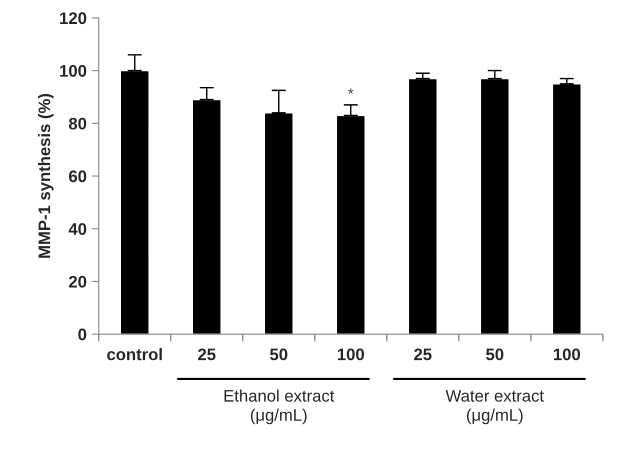  Describe the element at coordinates (351, 91) in the screenshot. I see `annotation: *` at that location.